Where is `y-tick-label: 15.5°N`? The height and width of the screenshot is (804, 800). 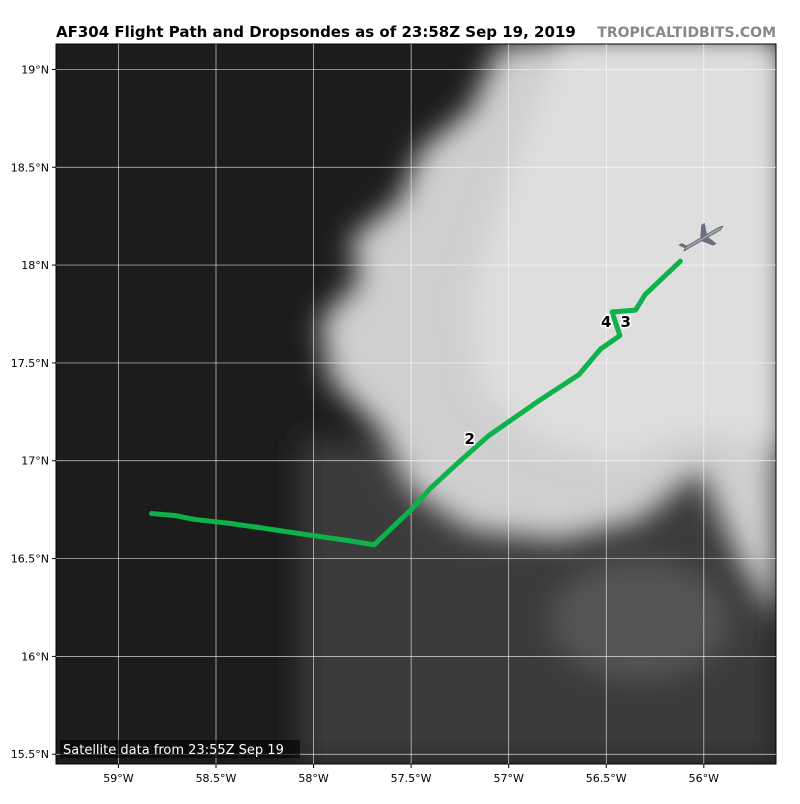
y-tick-label: 15.5°N is located at coordinates (30, 754).